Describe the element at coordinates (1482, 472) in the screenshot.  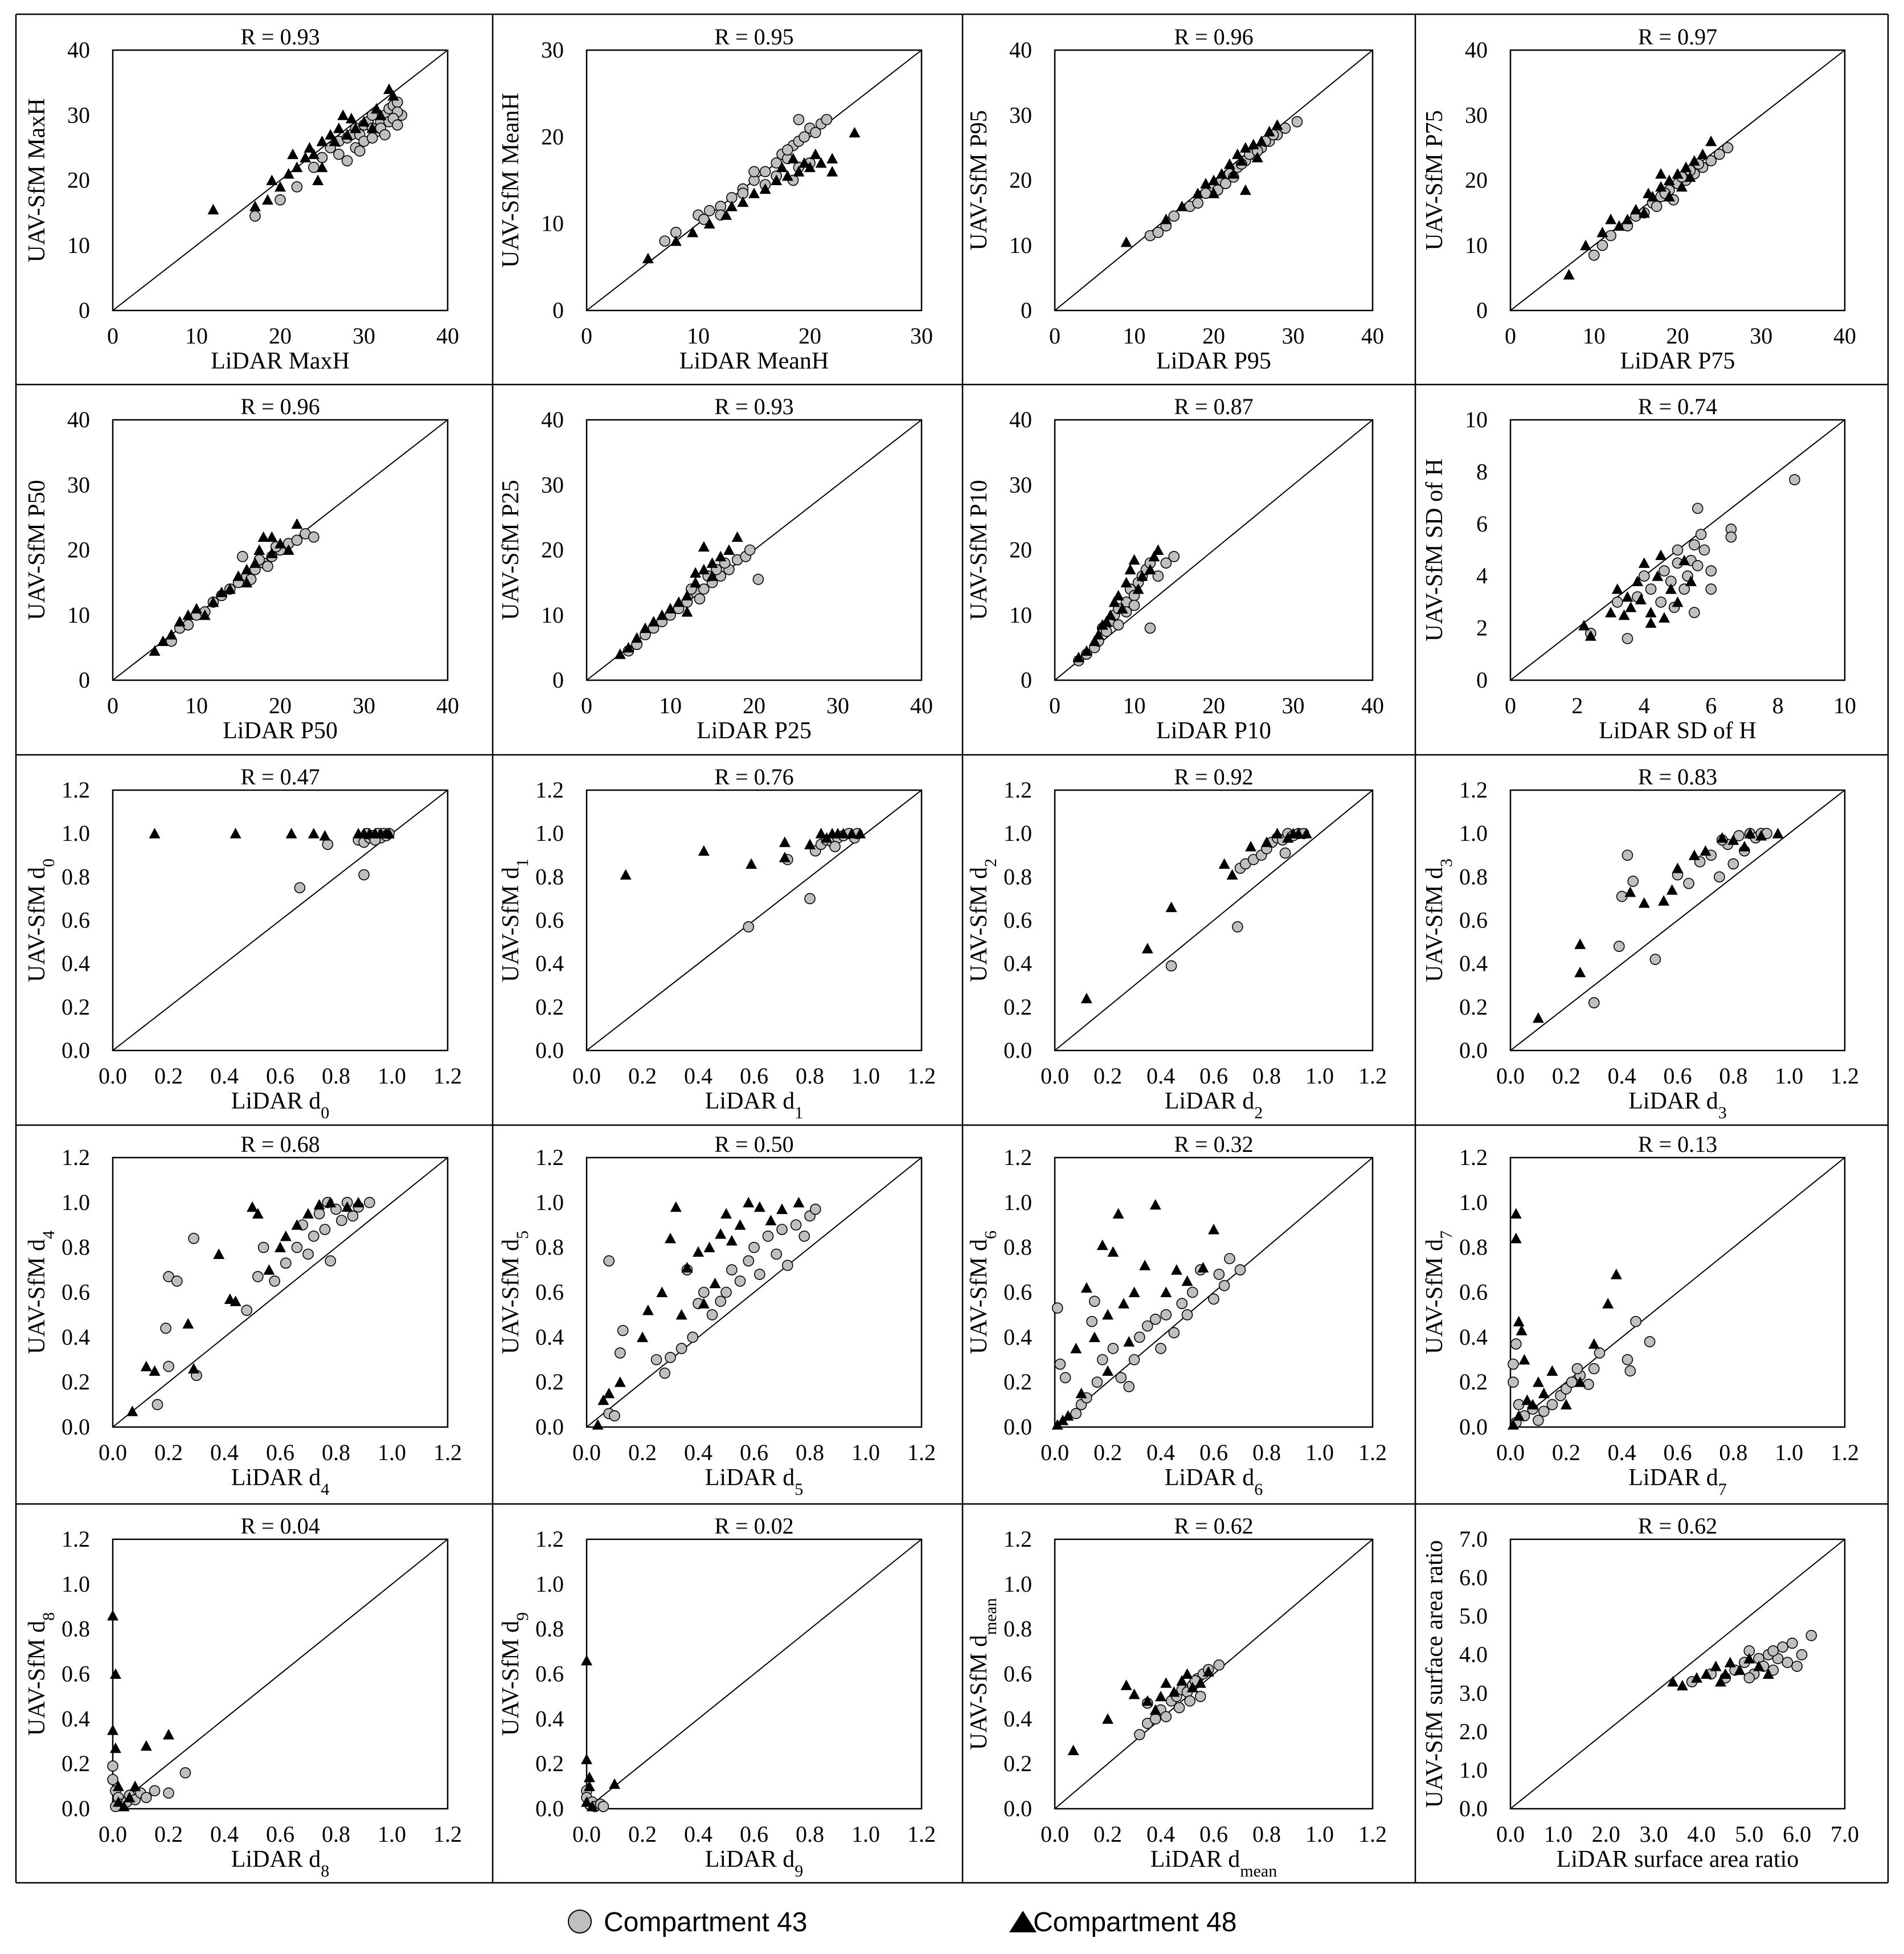
I see `y-tick-label: 8` at that location.